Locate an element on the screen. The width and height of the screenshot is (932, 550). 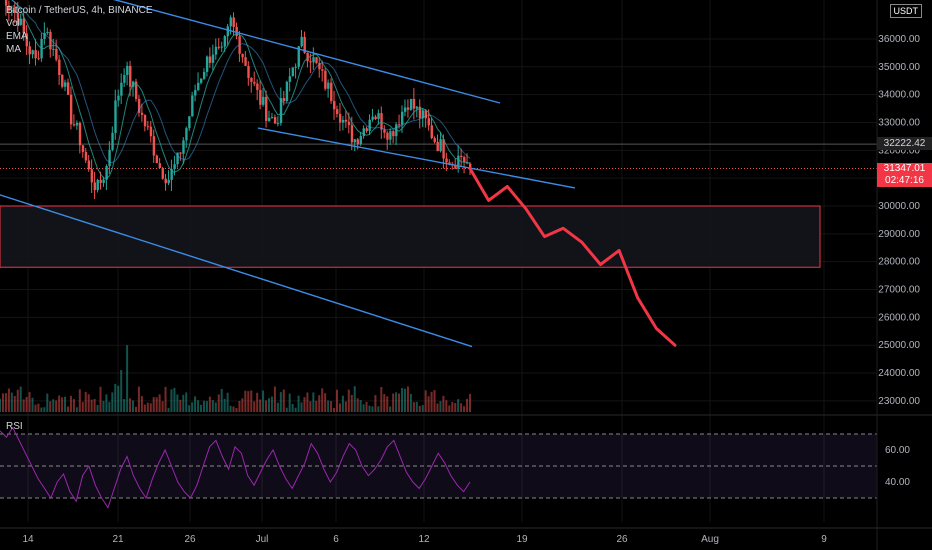
rsi-tick-label: 40.00 is located at coordinates (897, 482).